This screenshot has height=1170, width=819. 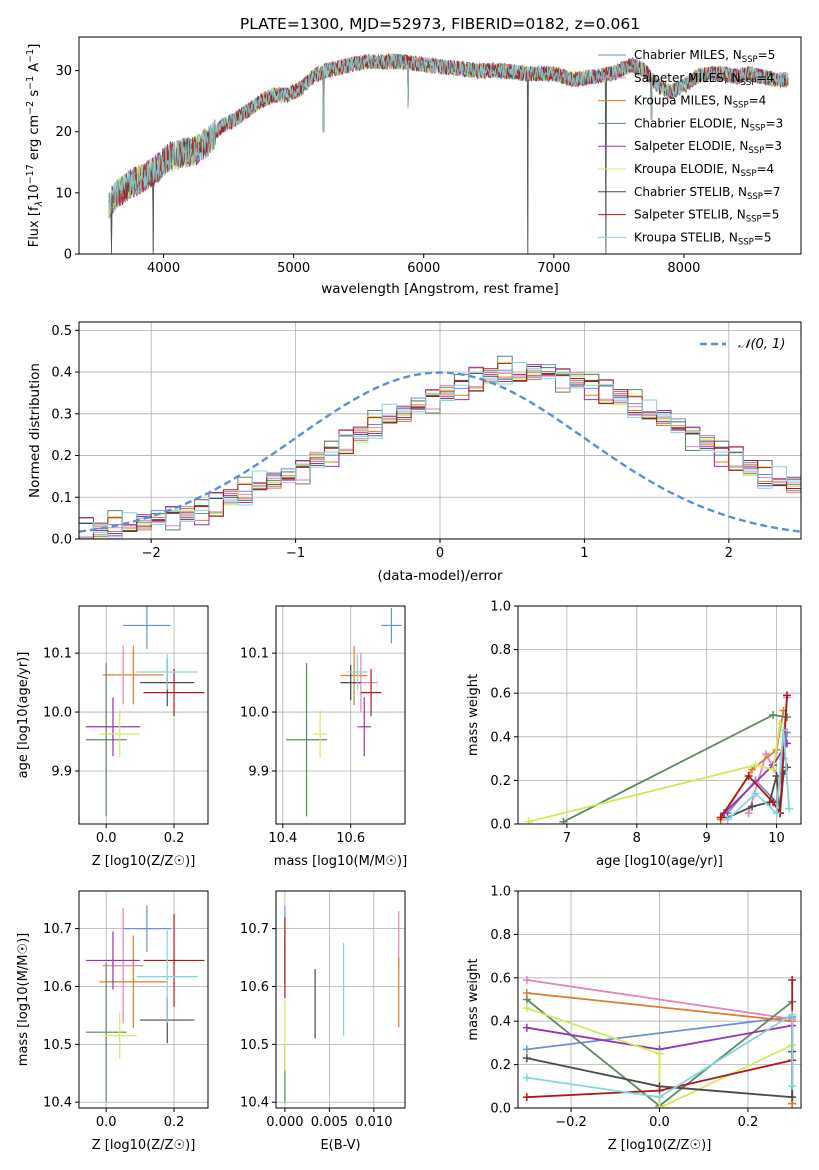 What do you see at coordinates (448, 133) in the screenshot?
I see `spectrum-line` at bounding box center [448, 133].